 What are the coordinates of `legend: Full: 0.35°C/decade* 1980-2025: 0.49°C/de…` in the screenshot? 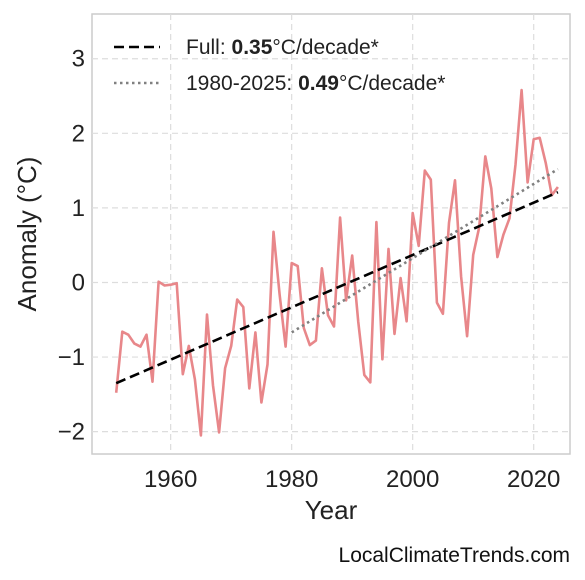 It's located at (279, 65).